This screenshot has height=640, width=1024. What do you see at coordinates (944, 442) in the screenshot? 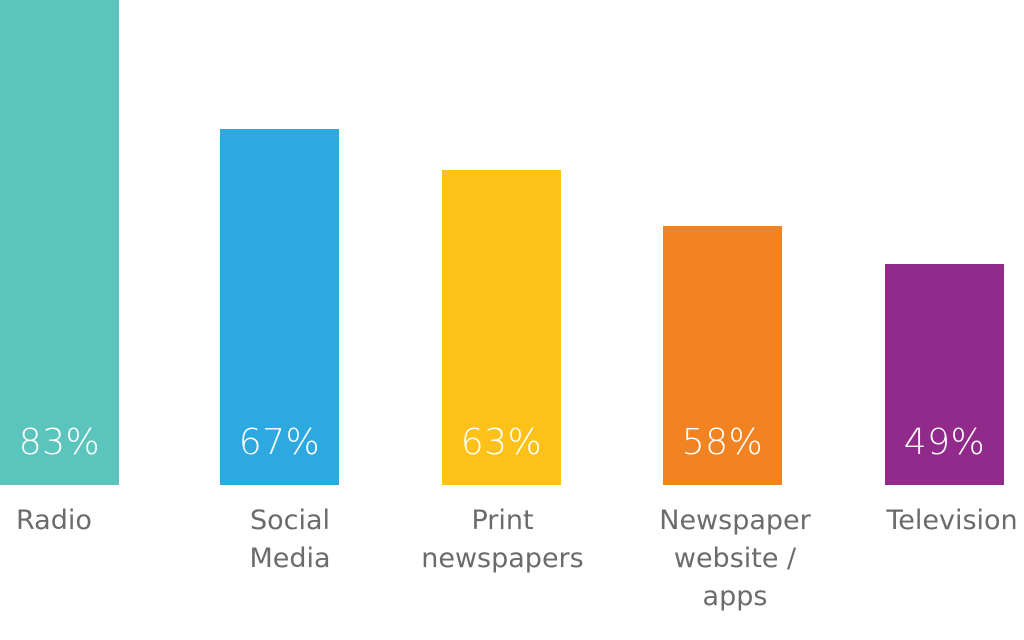
I see `bar-value: 49%` at bounding box center [944, 442].